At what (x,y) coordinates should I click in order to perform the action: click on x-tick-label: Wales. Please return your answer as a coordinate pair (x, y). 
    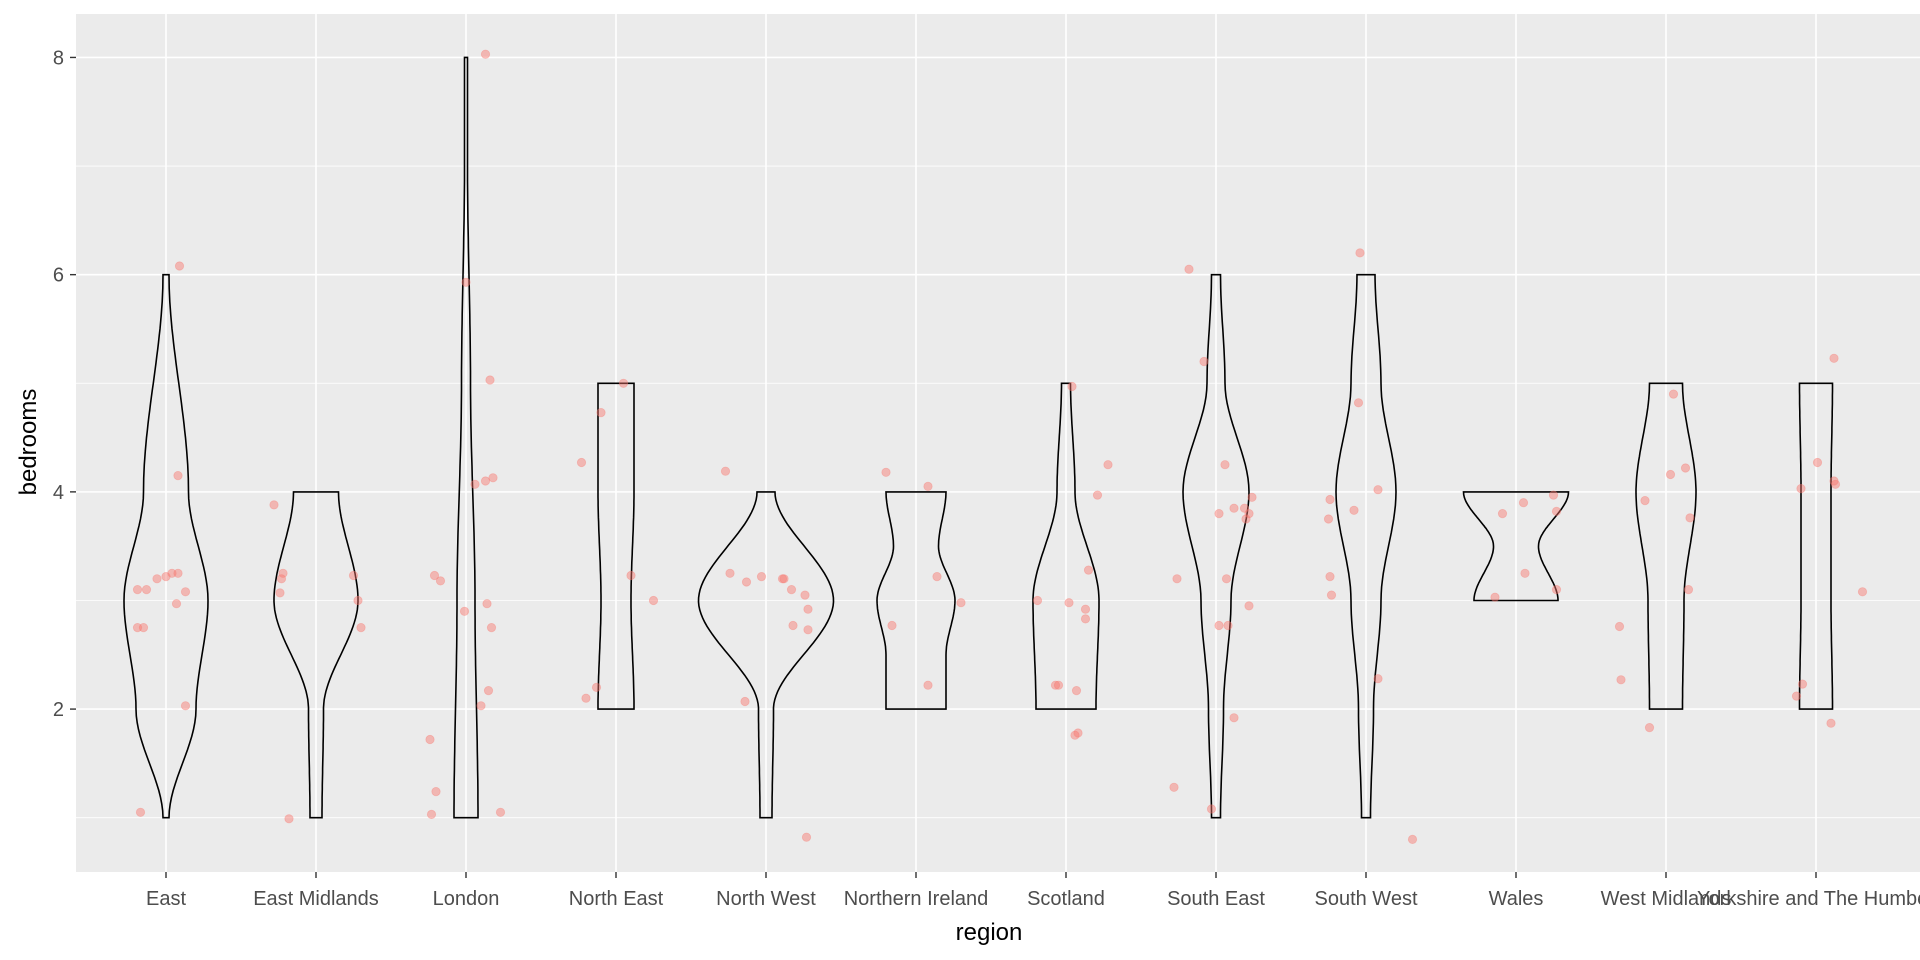
    Looking at the image, I should click on (1516, 899).